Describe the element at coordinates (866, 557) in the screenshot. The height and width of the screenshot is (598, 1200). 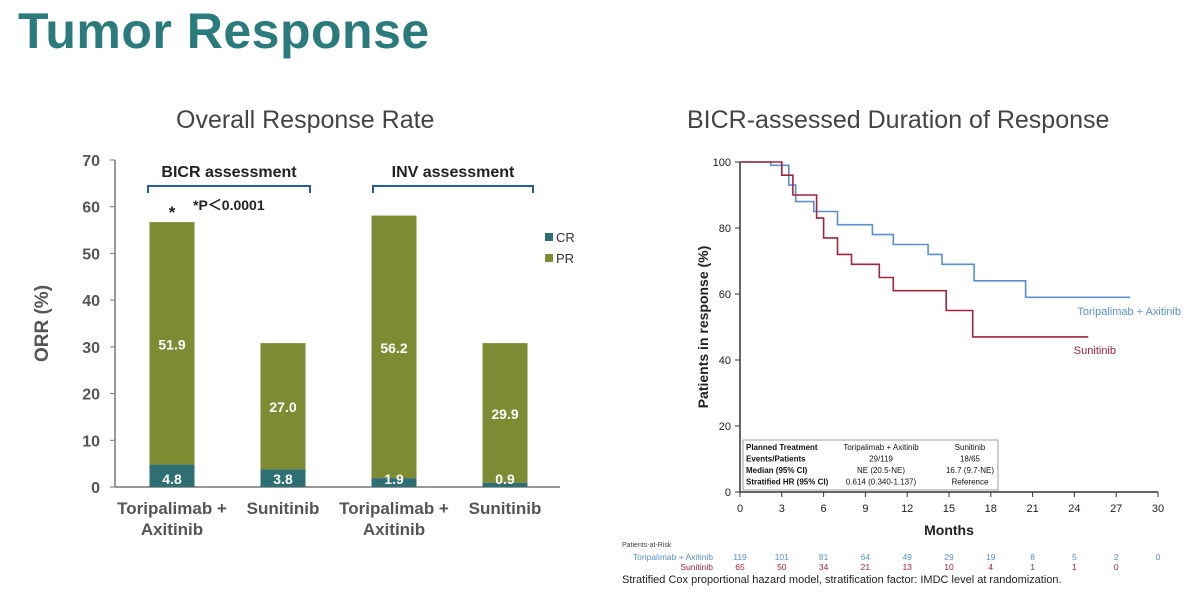
I see `risk-count: 64` at that location.